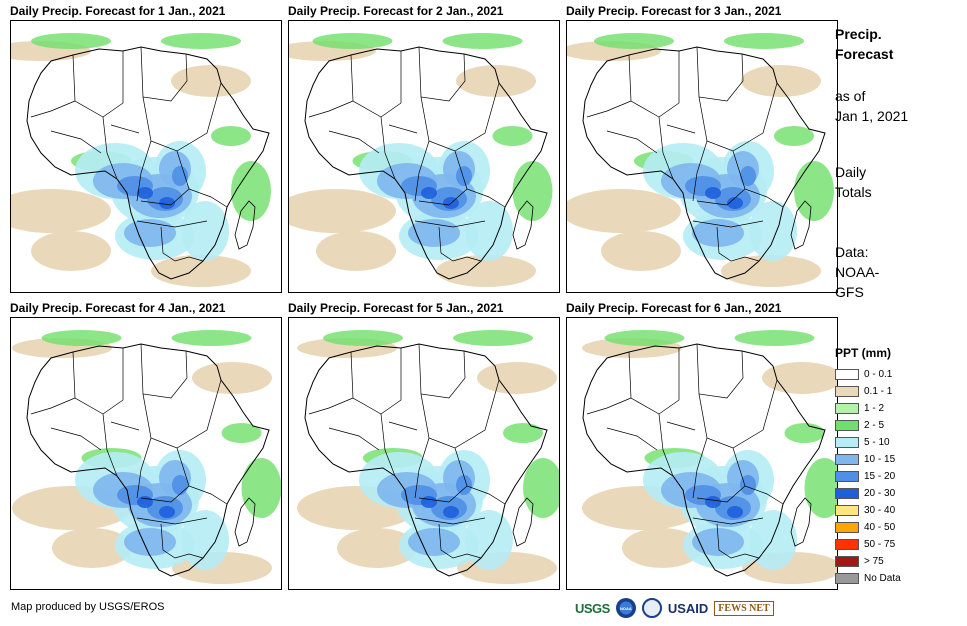 This screenshot has height=626, width=967. I want to click on noaa-logo: NOAA, so click(625, 608).